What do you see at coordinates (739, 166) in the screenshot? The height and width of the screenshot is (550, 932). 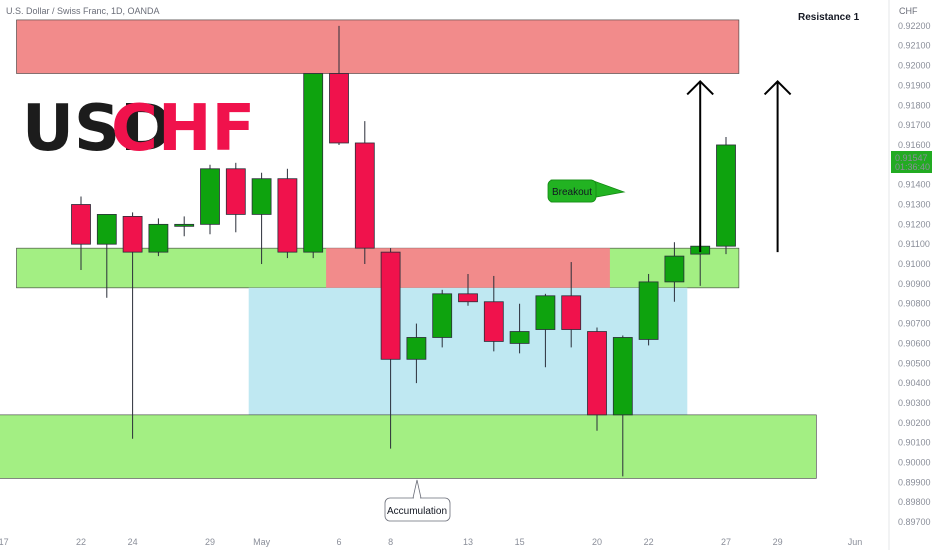 I see `arrows-layer` at bounding box center [739, 166].